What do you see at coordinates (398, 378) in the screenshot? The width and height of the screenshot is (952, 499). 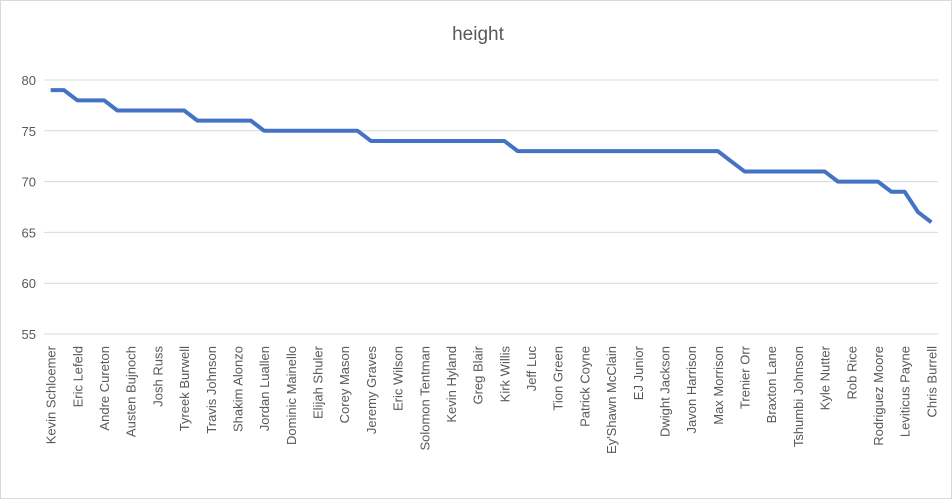 I see `x-tick-label: Eric Wilson` at bounding box center [398, 378].